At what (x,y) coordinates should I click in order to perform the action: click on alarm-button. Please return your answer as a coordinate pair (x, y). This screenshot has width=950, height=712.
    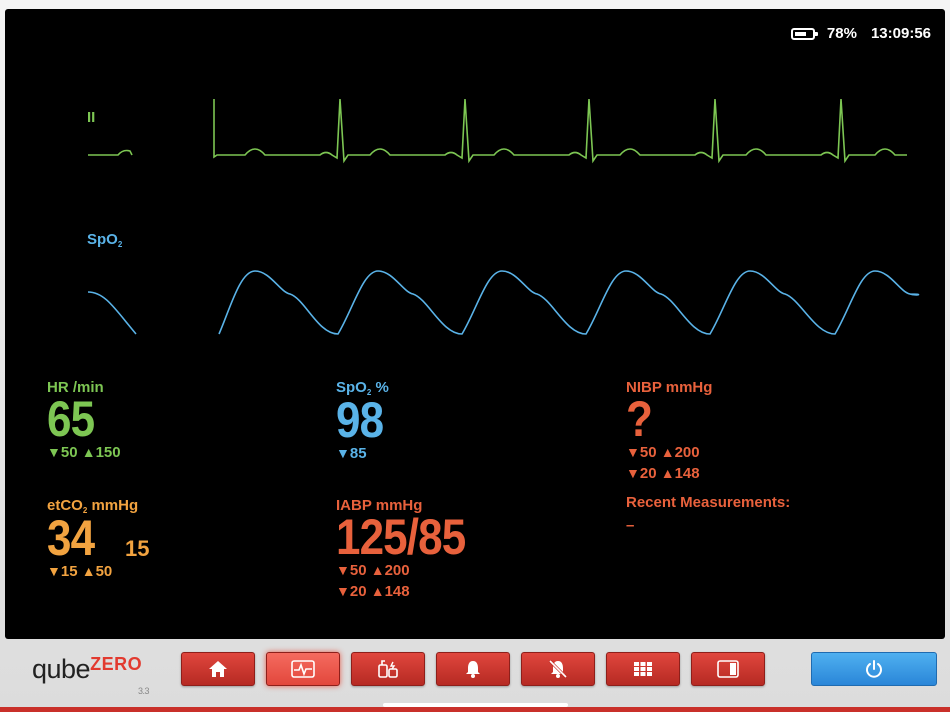
    Looking at the image, I should click on (473, 669).